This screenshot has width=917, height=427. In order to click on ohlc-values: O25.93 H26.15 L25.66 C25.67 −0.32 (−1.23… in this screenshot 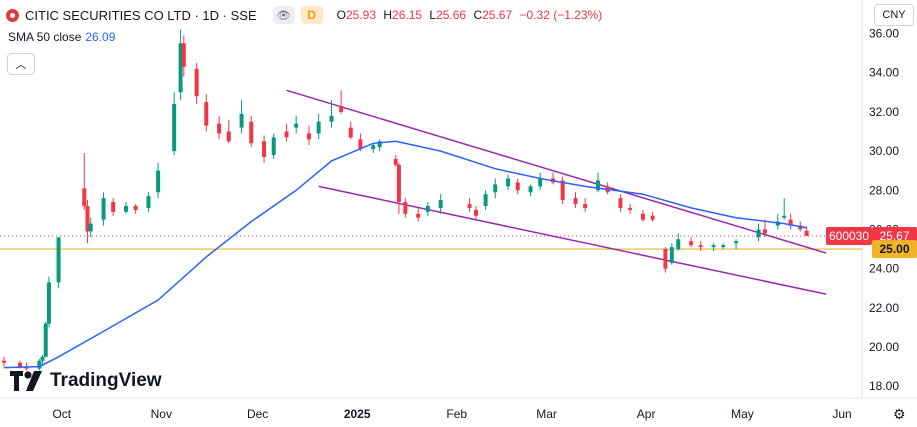, I will do `click(469, 15)`.